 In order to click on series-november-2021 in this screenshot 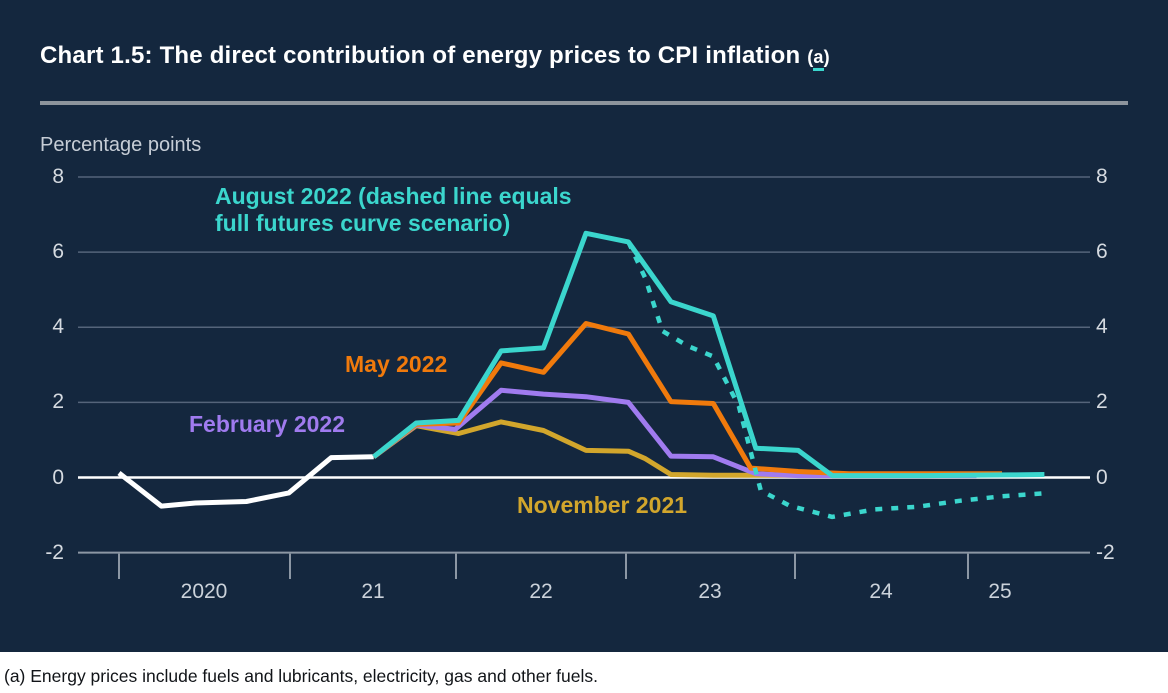, I will do `click(657, 448)`.